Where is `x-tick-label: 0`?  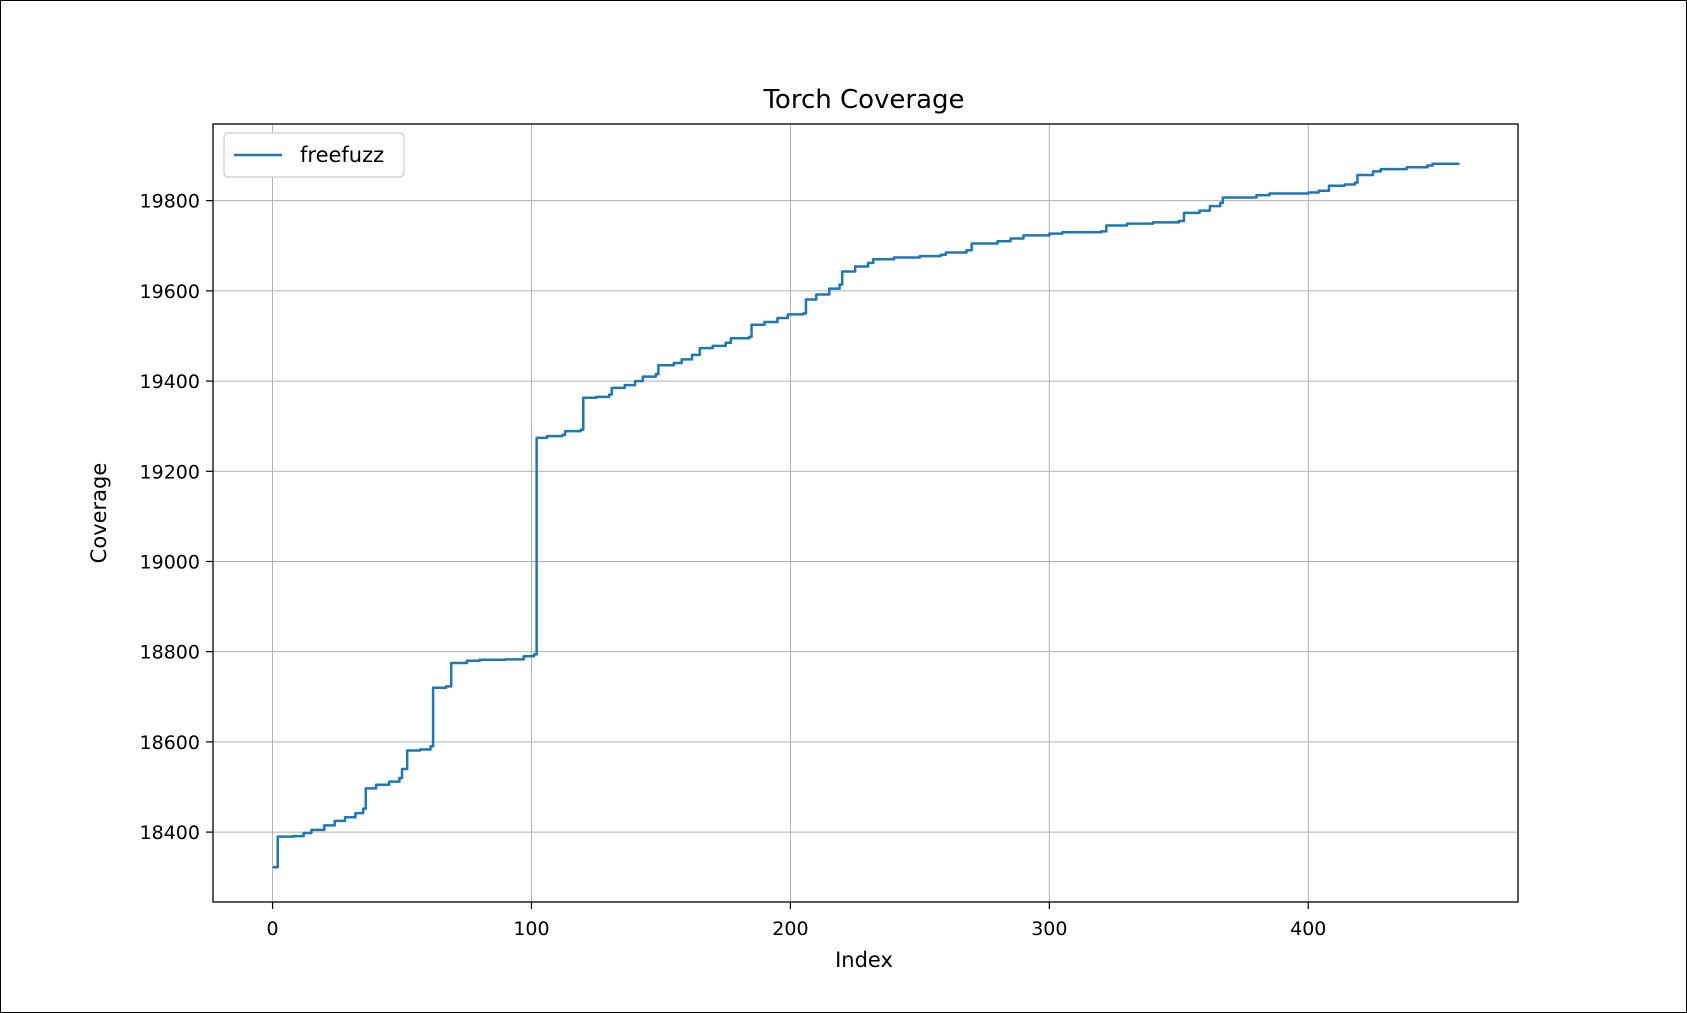 x-tick-label: 0 is located at coordinates (273, 929).